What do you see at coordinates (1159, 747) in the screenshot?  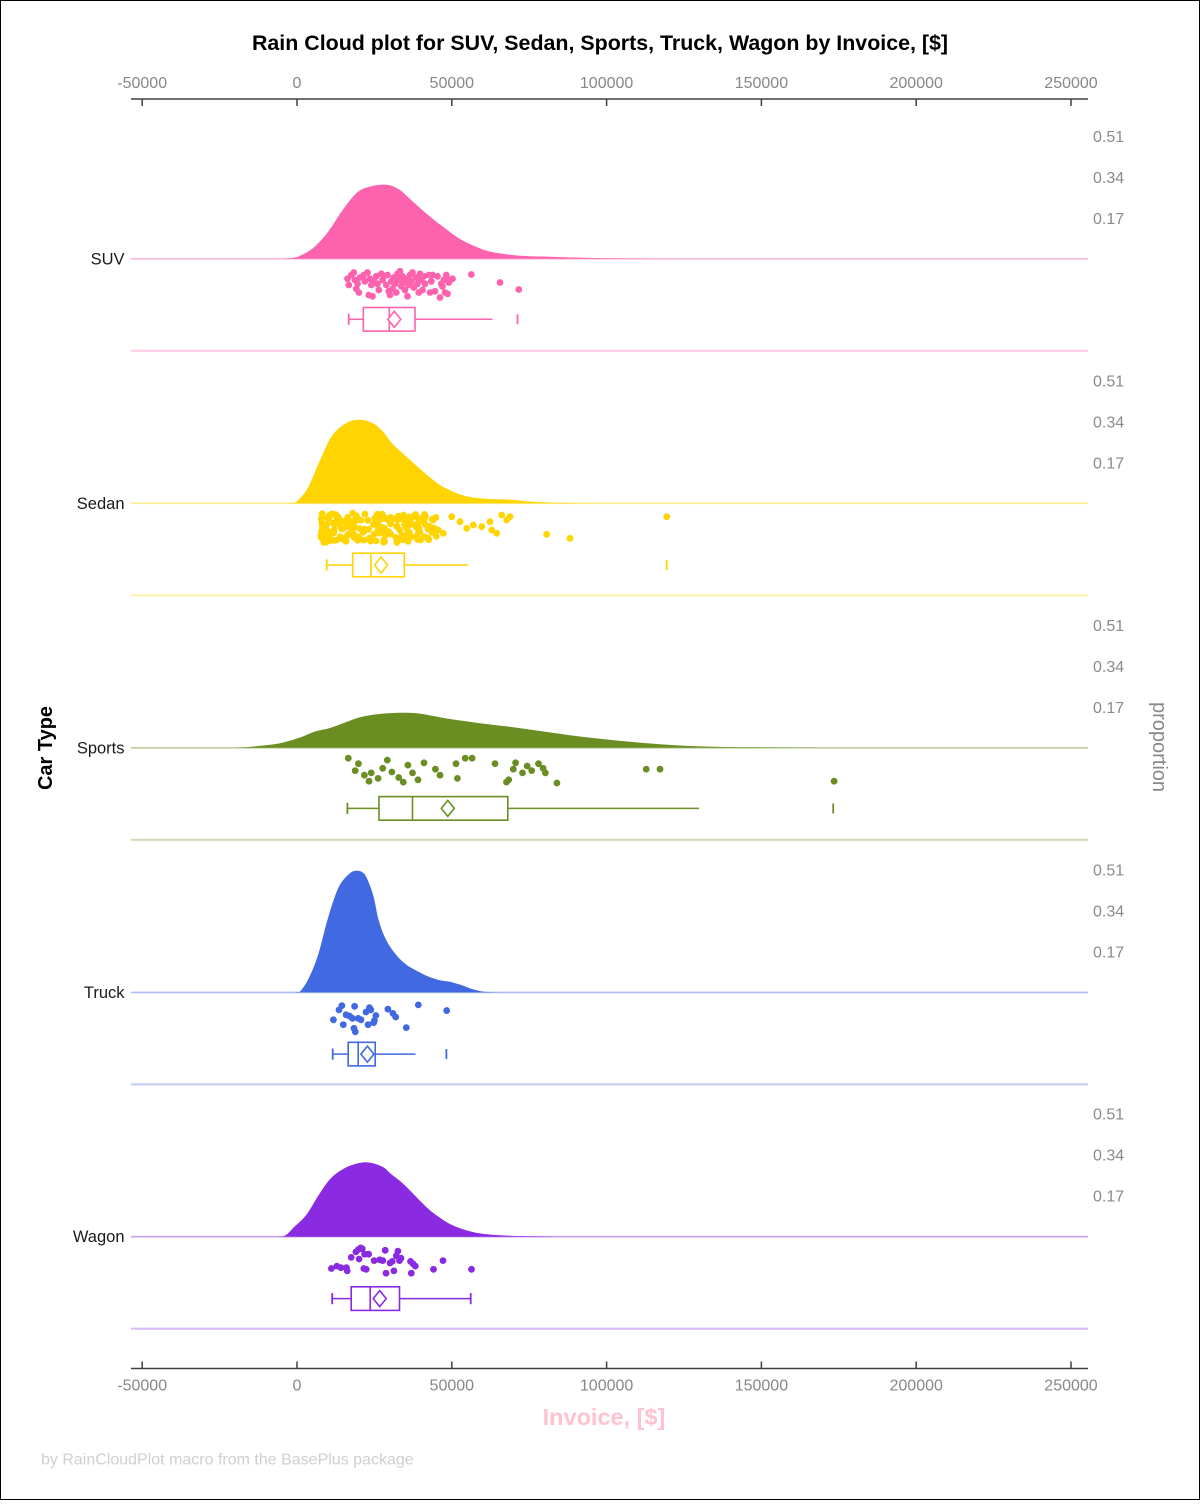 I see `svg-text: proportion` at bounding box center [1159, 747].